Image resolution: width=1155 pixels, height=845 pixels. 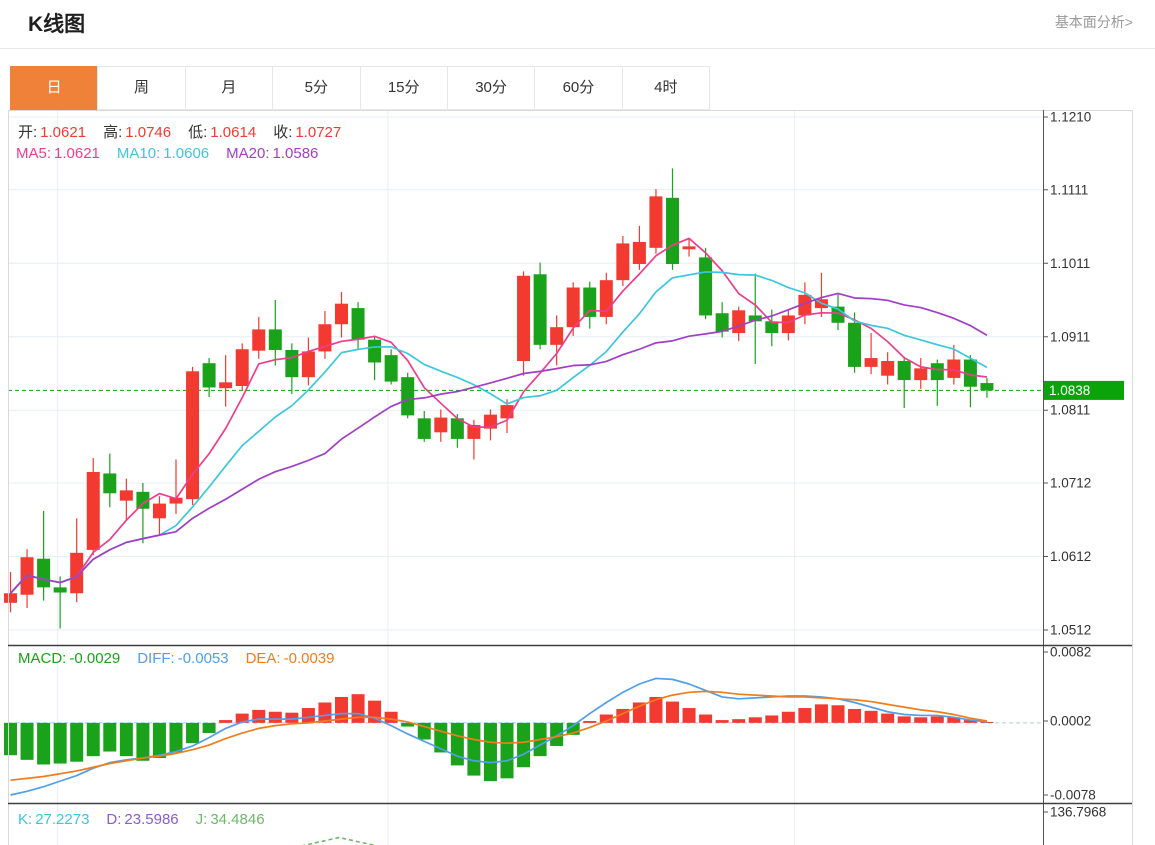 I want to click on price-tick-label: 1.0811, so click(x=1070, y=410).